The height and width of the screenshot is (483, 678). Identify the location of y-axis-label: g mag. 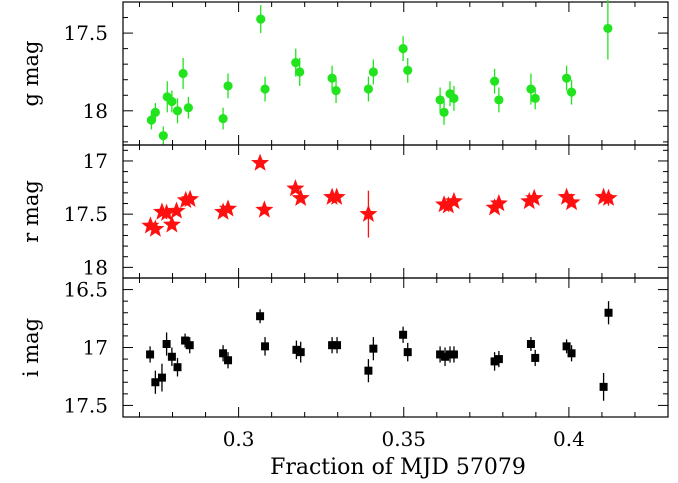
(31, 74).